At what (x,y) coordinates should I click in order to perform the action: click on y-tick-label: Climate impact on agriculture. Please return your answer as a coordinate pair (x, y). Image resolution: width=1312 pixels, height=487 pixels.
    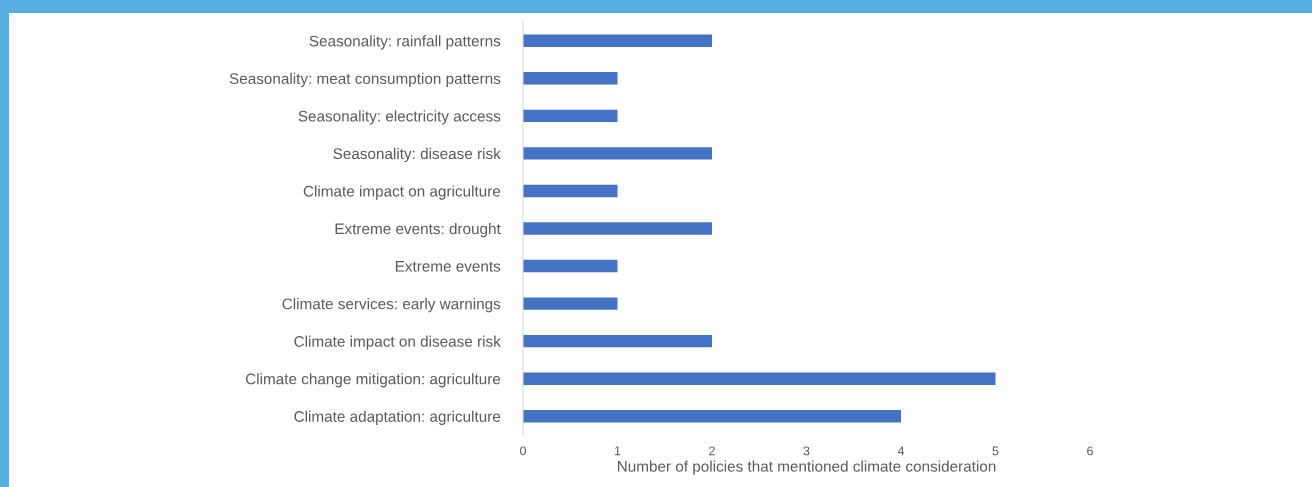
    Looking at the image, I should click on (402, 192).